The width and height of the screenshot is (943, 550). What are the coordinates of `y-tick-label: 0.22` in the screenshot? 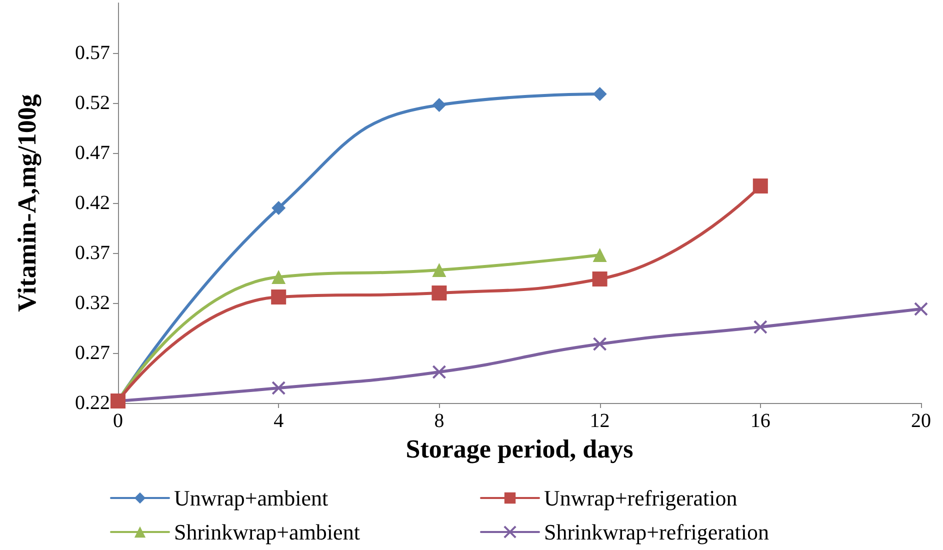 It's located at (92, 403).